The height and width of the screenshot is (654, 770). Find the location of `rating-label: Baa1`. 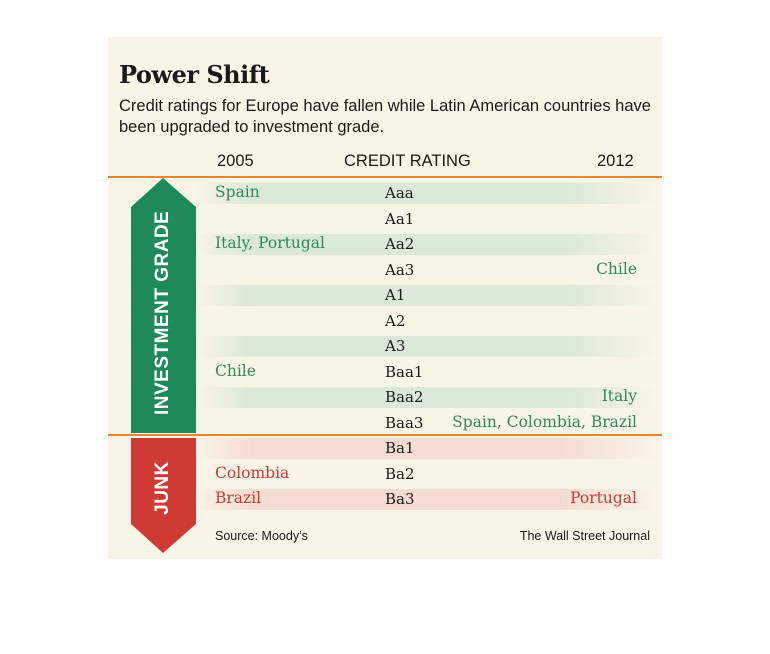

rating-label: Baa1 is located at coordinates (404, 372).